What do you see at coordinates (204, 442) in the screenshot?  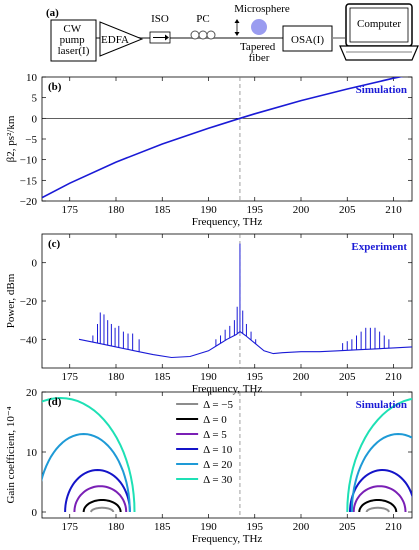 I see `legend: Δ = −5 Δ = 0 Δ = 5 Δ = 10 Δ = 20 Δ = 30` at bounding box center [204, 442].